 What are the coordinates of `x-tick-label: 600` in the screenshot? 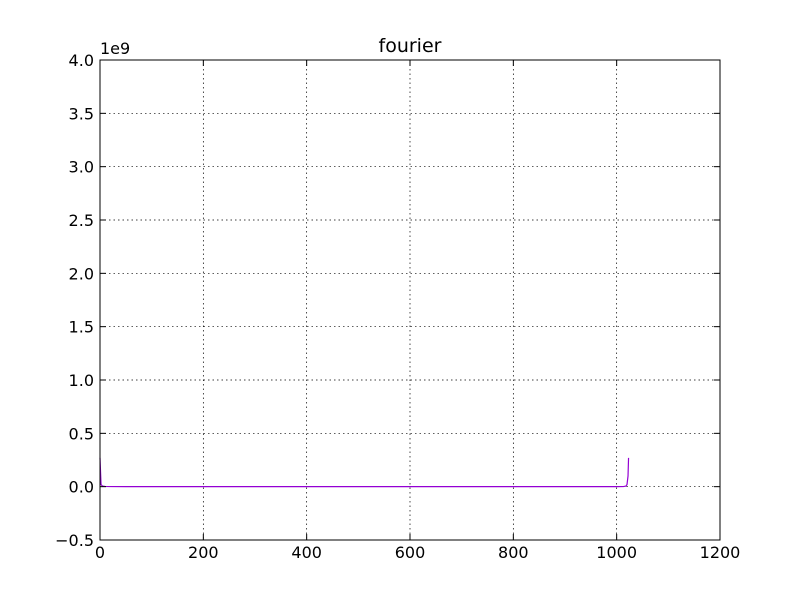 It's located at (410, 552).